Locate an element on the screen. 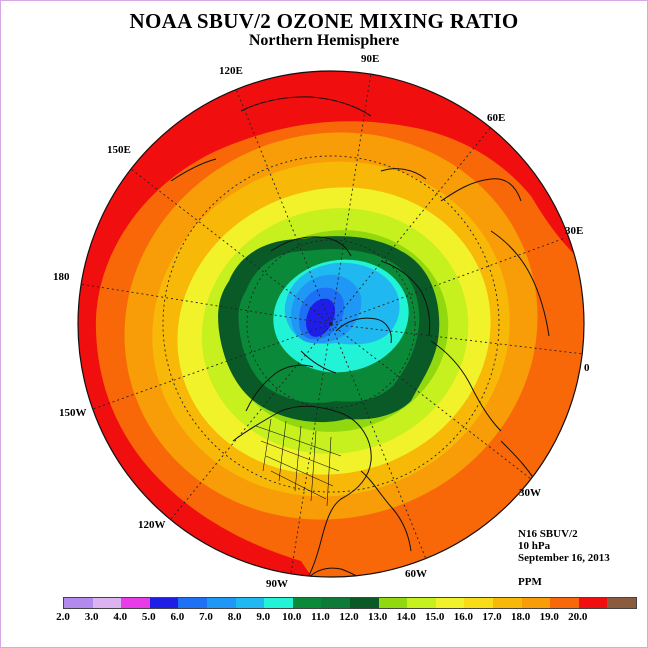  lon-label-30w: 30W is located at coordinates (530, 493).